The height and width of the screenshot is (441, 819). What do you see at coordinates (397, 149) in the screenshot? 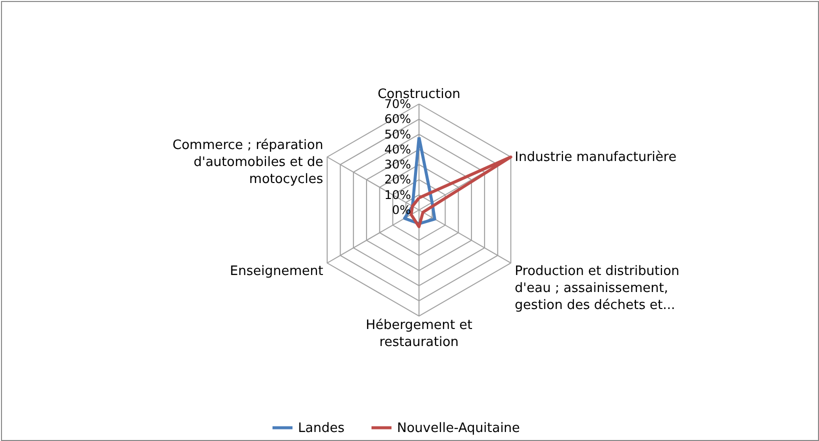
I see `y-tick-label: 40%` at bounding box center [397, 149].